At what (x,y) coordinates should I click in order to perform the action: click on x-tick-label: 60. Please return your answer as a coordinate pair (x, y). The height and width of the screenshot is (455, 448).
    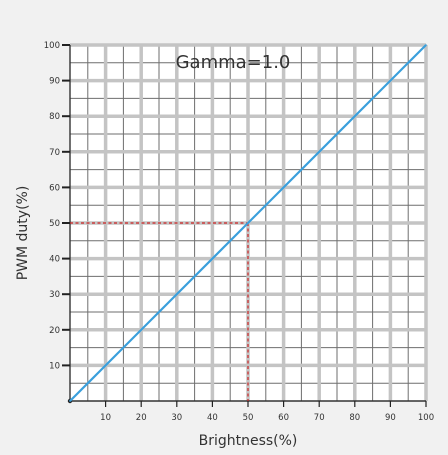
    Looking at the image, I should click on (283, 418).